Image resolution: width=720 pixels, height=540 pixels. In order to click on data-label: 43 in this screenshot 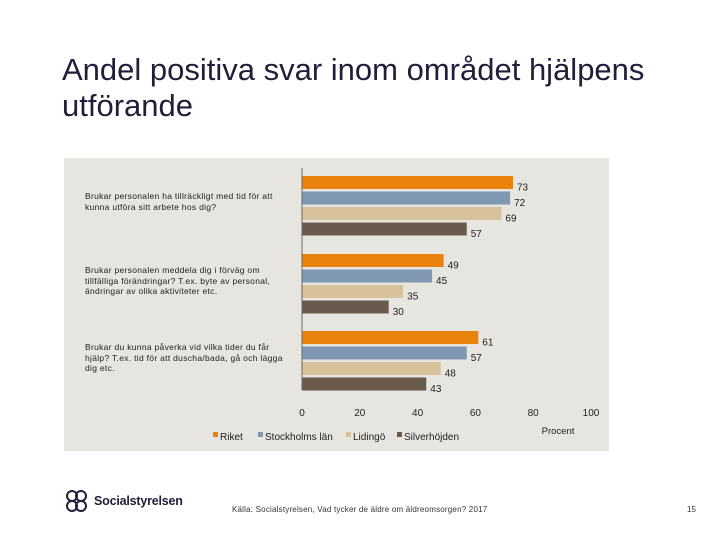, I will do `click(436, 389)`.